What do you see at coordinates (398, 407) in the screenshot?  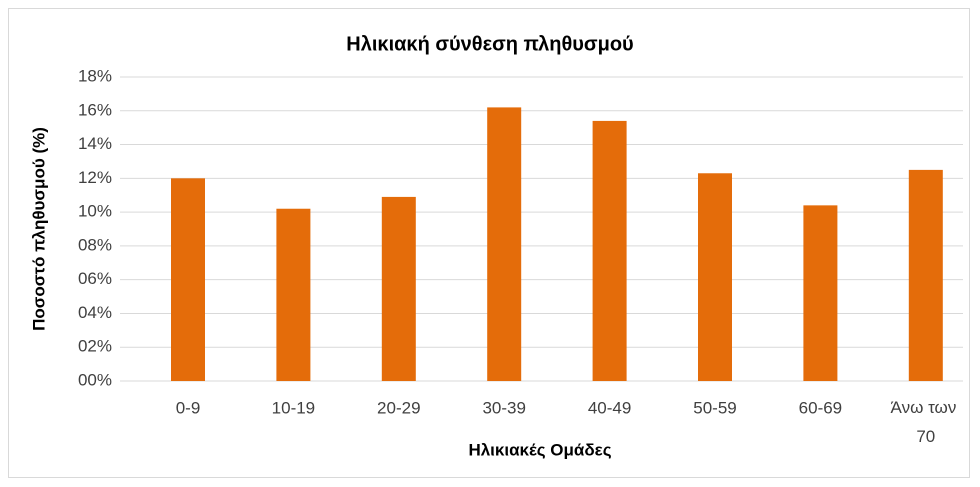 I see `x-tick-label: 20-29` at bounding box center [398, 407].